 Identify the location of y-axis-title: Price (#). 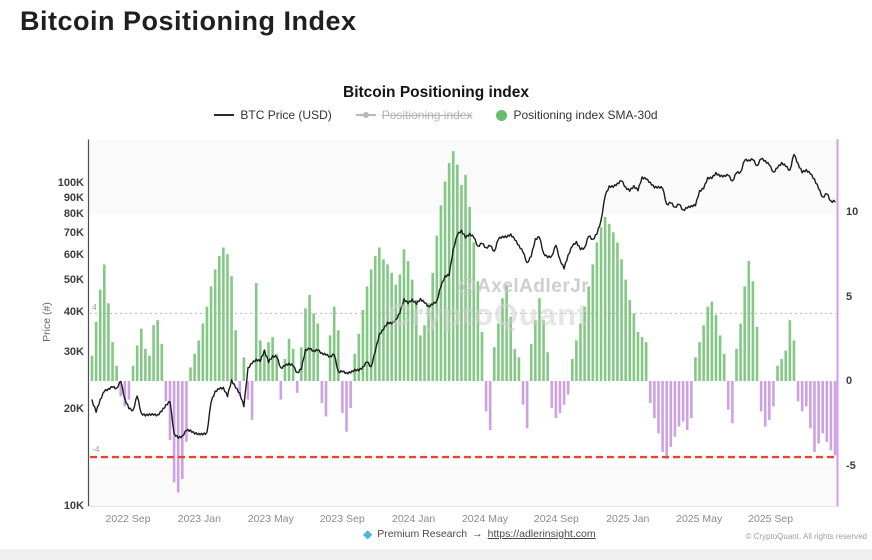
(47, 322).